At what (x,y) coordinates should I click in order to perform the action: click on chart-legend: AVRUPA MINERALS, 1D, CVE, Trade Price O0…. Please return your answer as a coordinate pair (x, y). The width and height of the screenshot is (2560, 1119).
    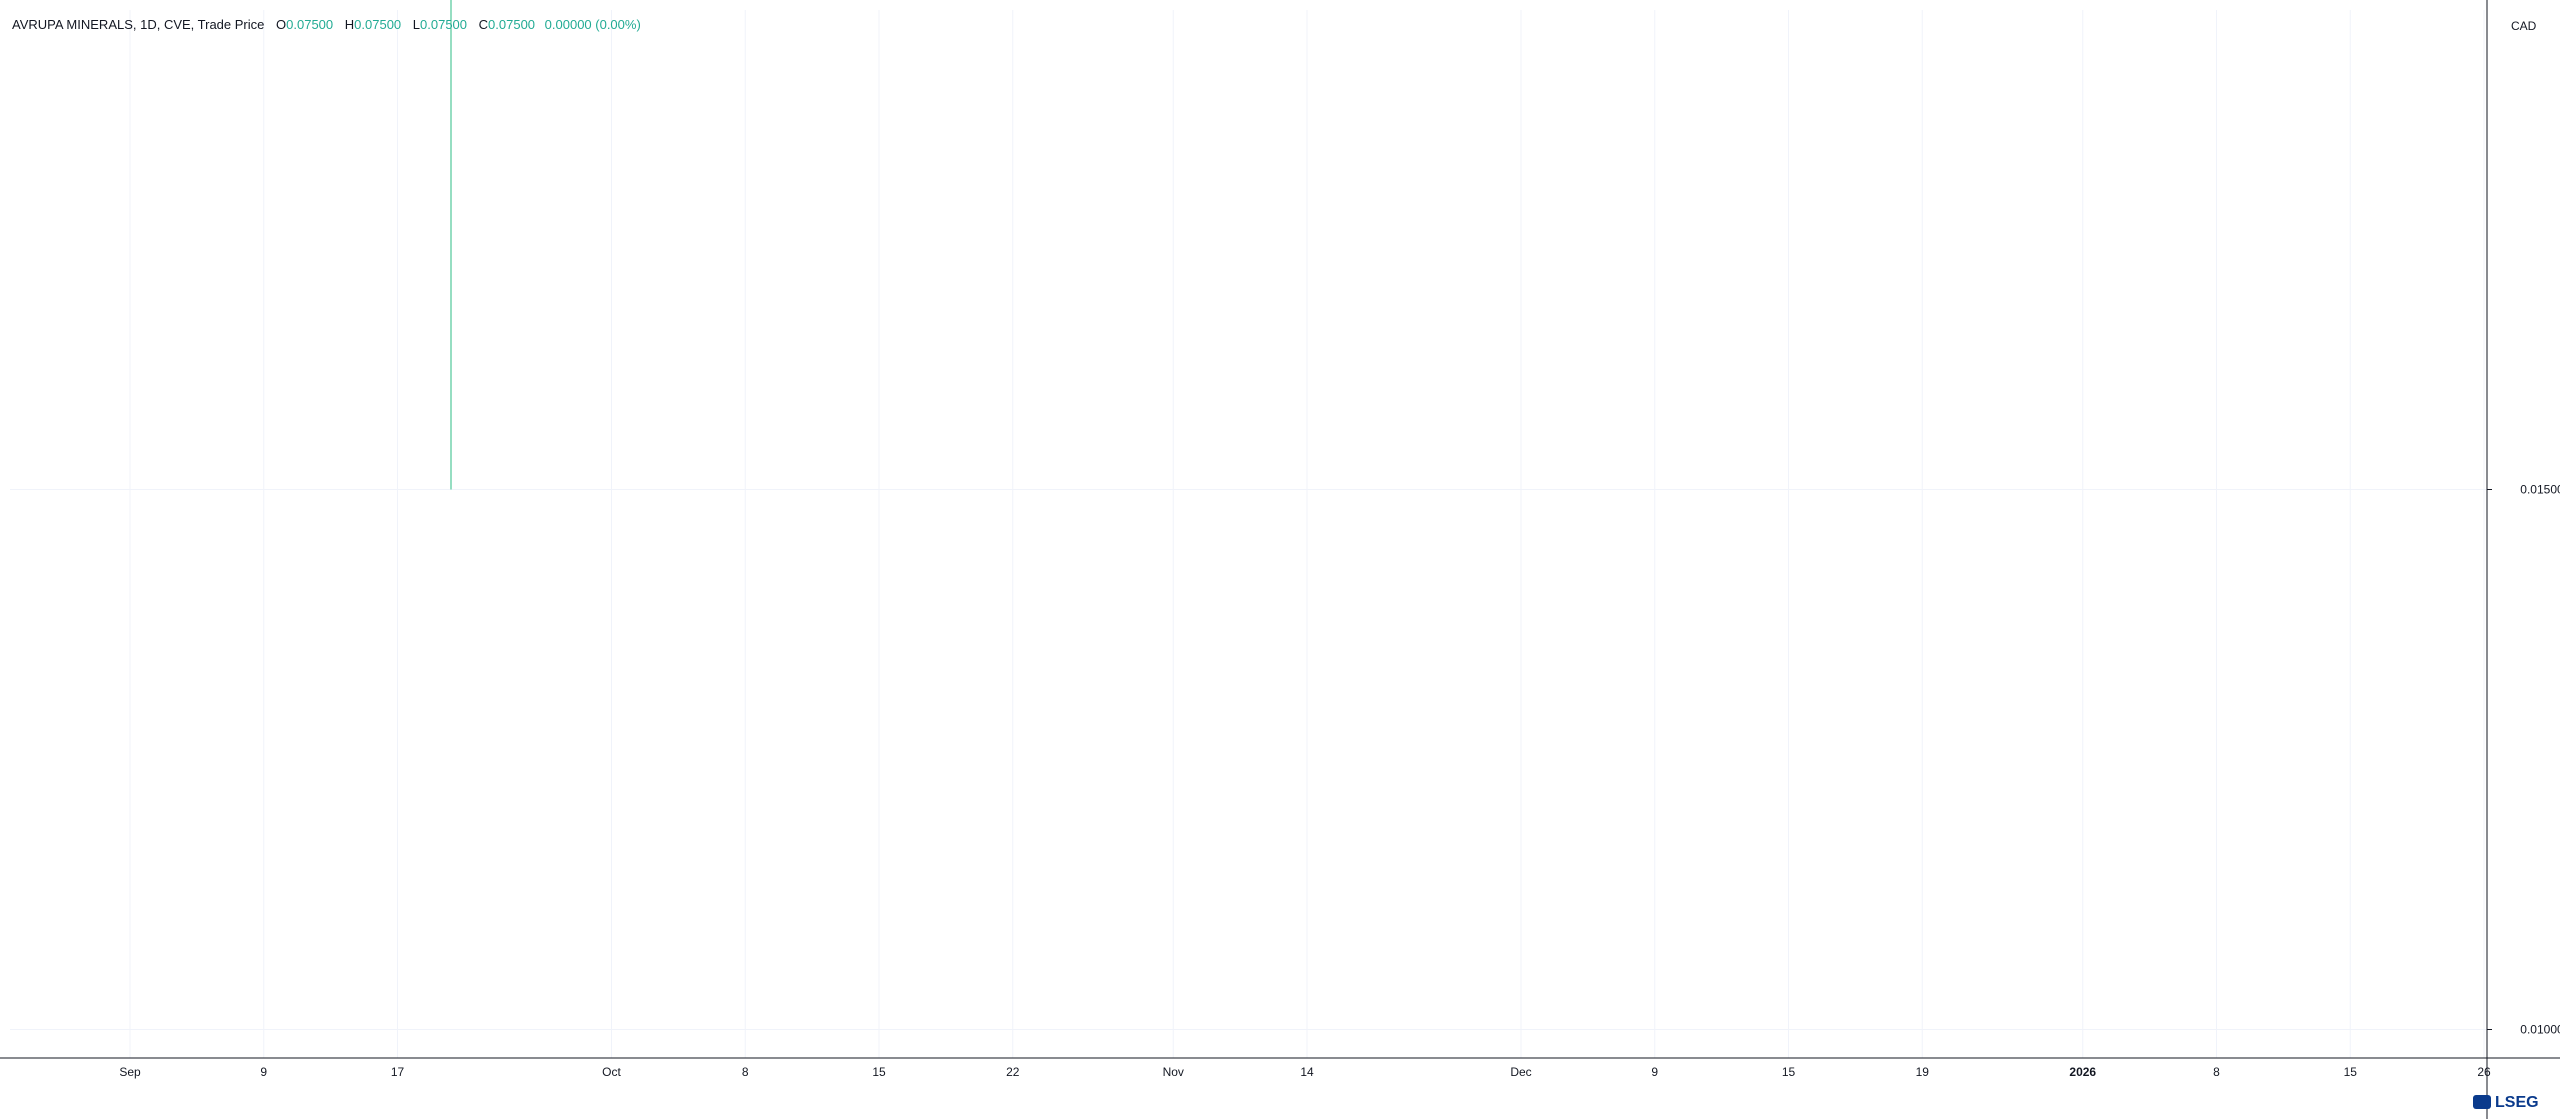
    Looking at the image, I should click on (326, 24).